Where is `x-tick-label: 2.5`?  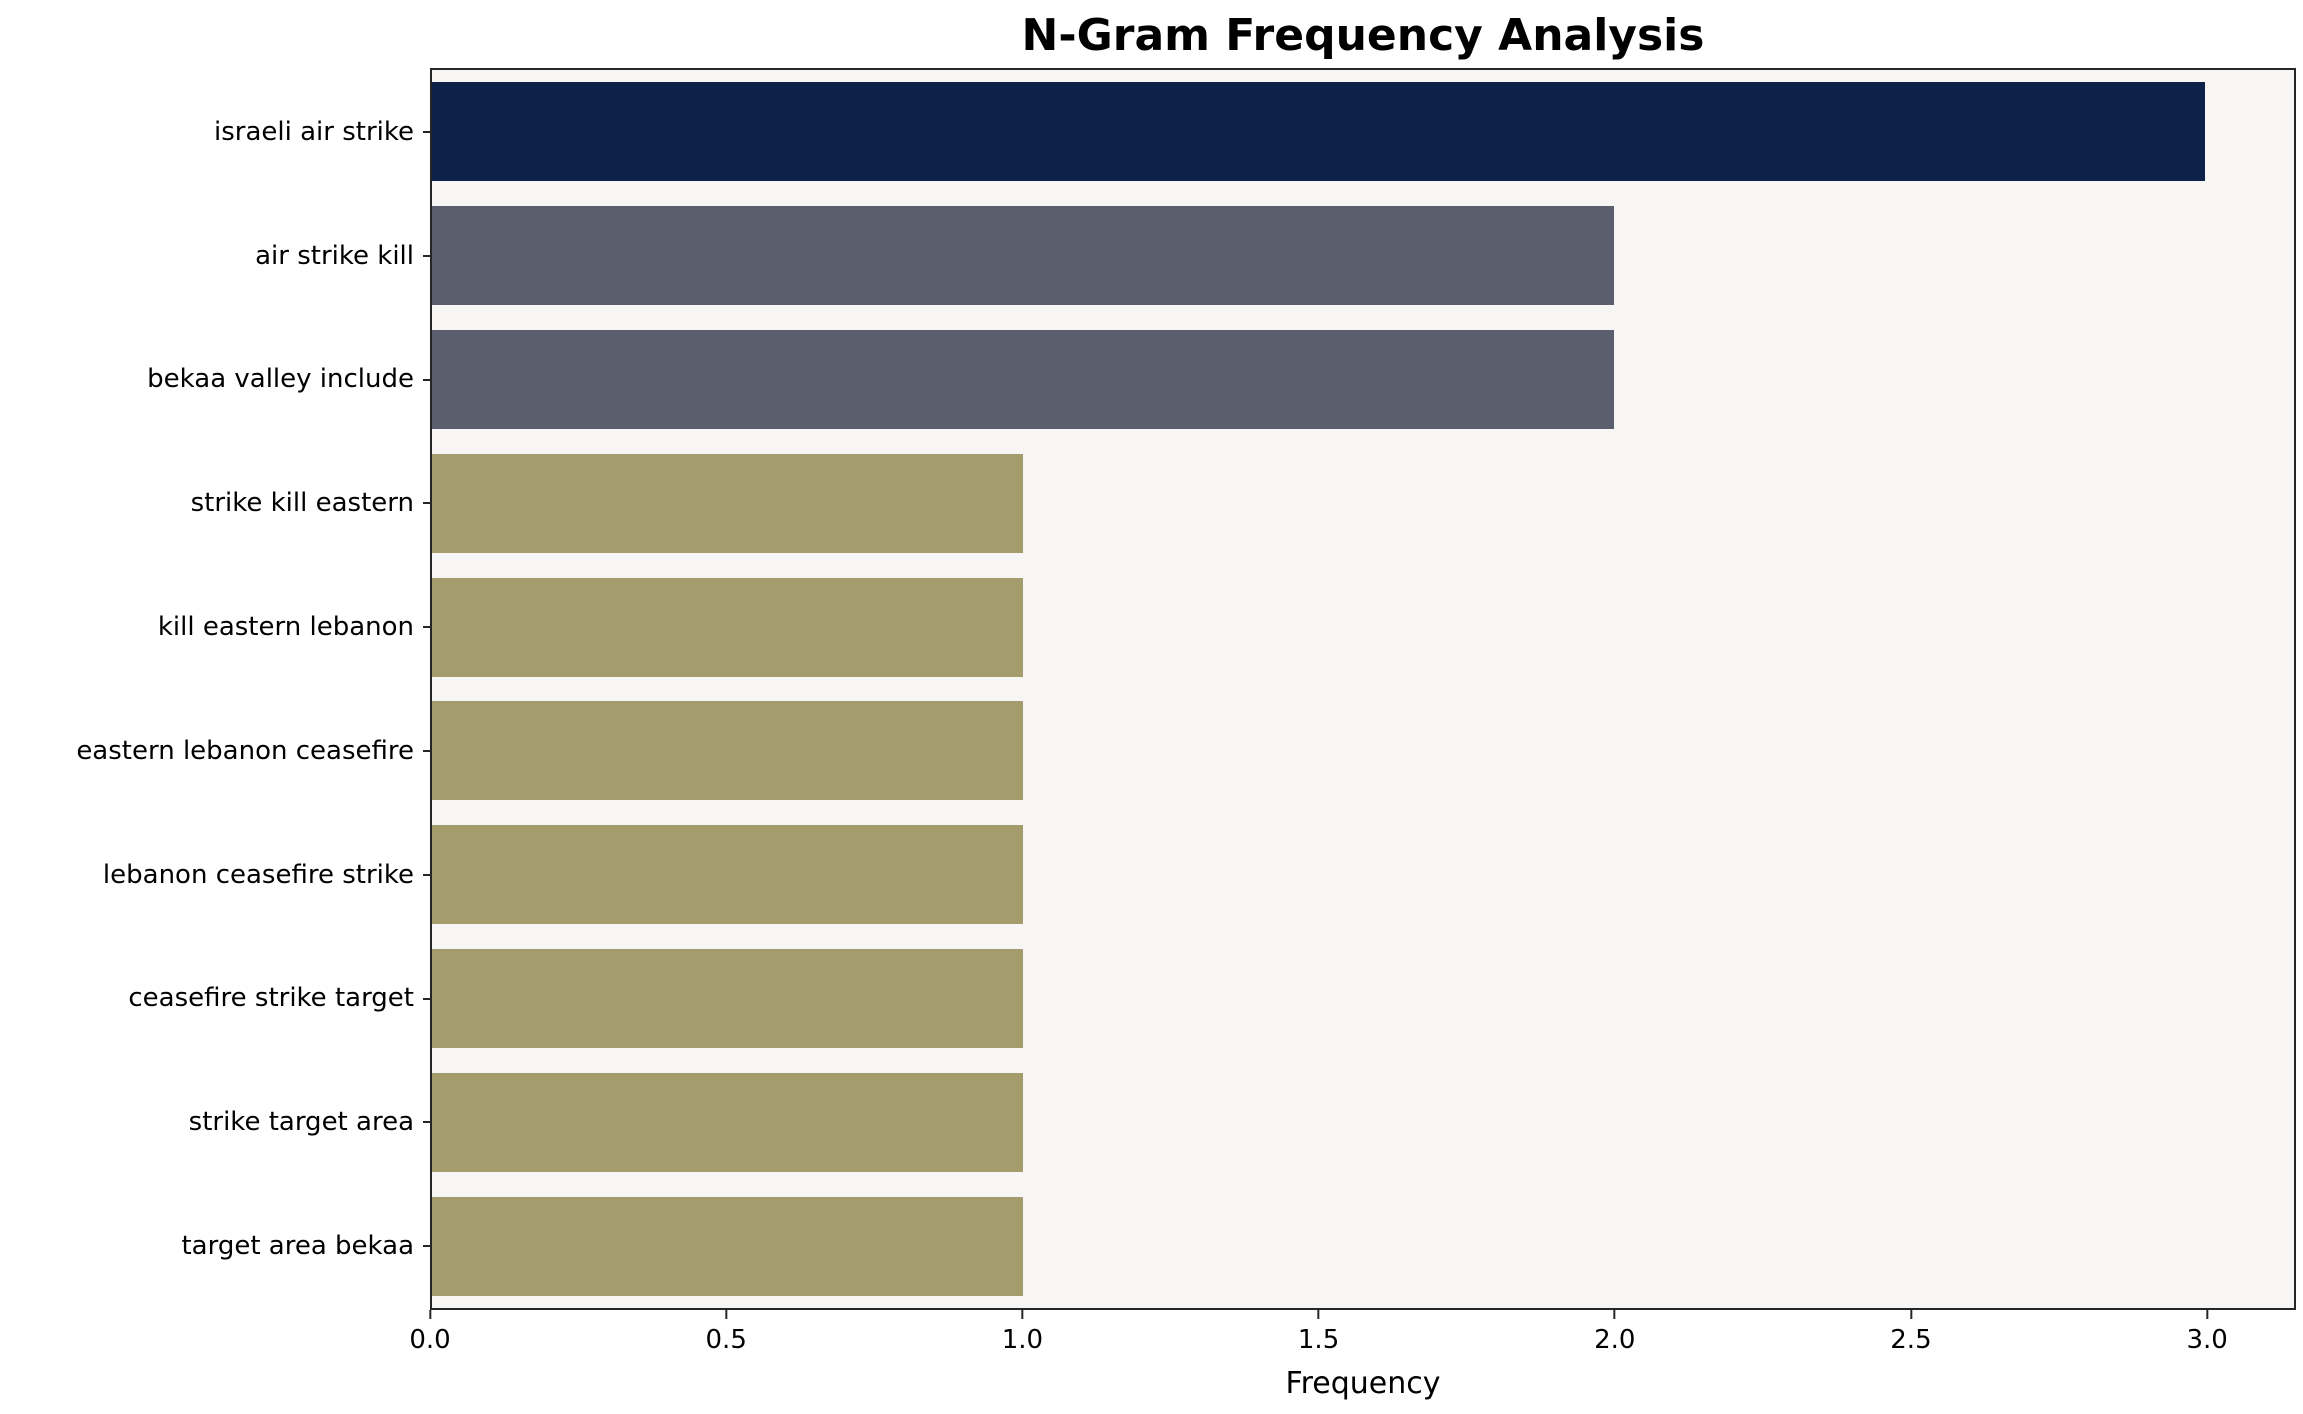 x-tick-label: 2.5 is located at coordinates (1911, 1340).